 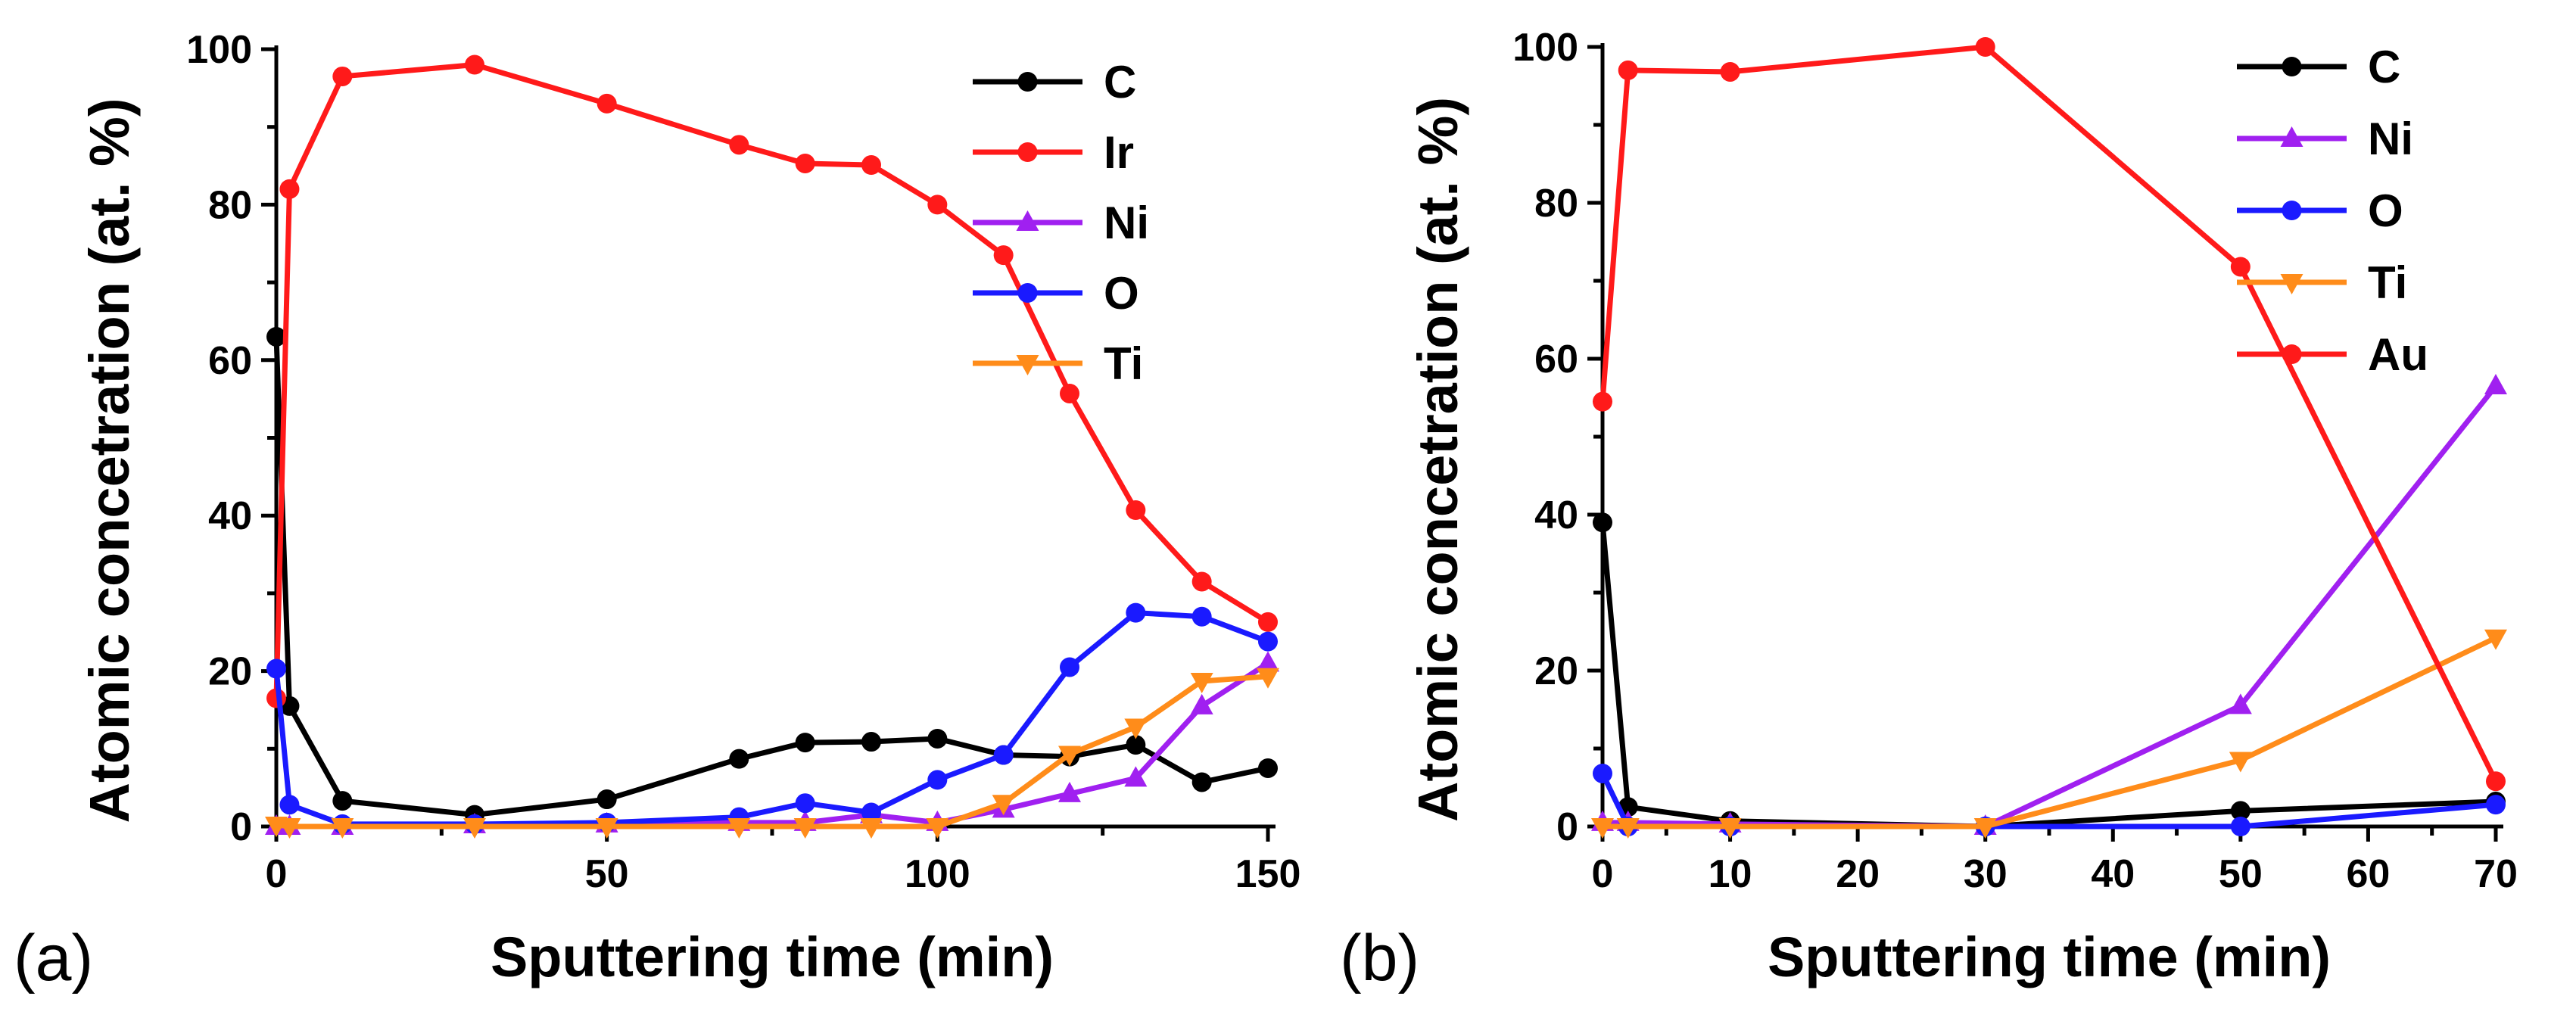 I want to click on panel-a-y-tick-label: 20, so click(x=230, y=672).